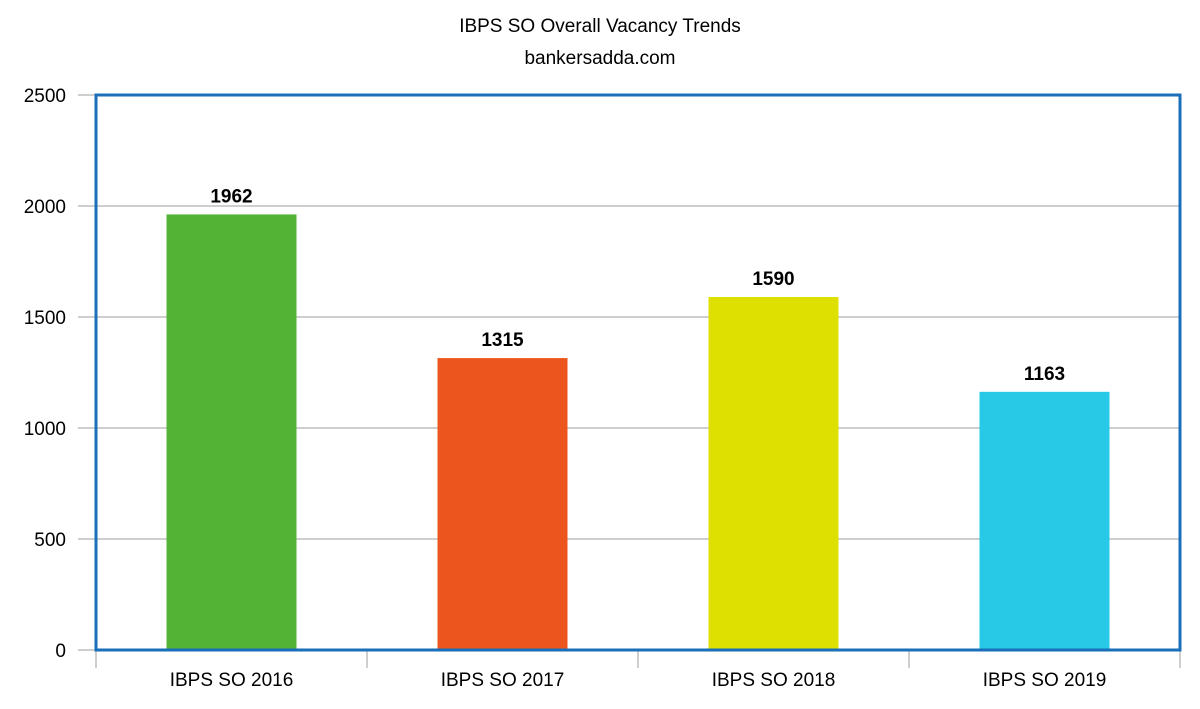 The image size is (1200, 709). I want to click on bar-value-label: 1163, so click(1044, 374).